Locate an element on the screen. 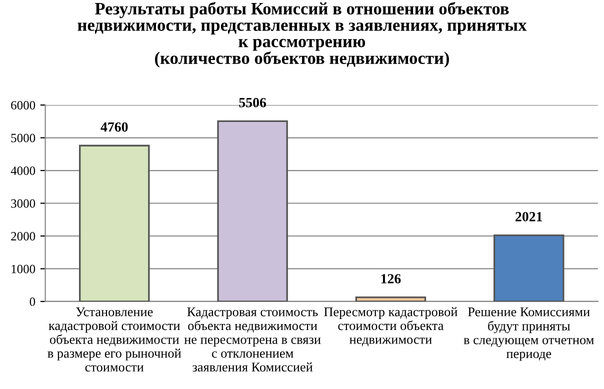  x-tick-label: Решение Комиссиями будут приняты в следующем отчетном периоде is located at coordinates (529, 334).